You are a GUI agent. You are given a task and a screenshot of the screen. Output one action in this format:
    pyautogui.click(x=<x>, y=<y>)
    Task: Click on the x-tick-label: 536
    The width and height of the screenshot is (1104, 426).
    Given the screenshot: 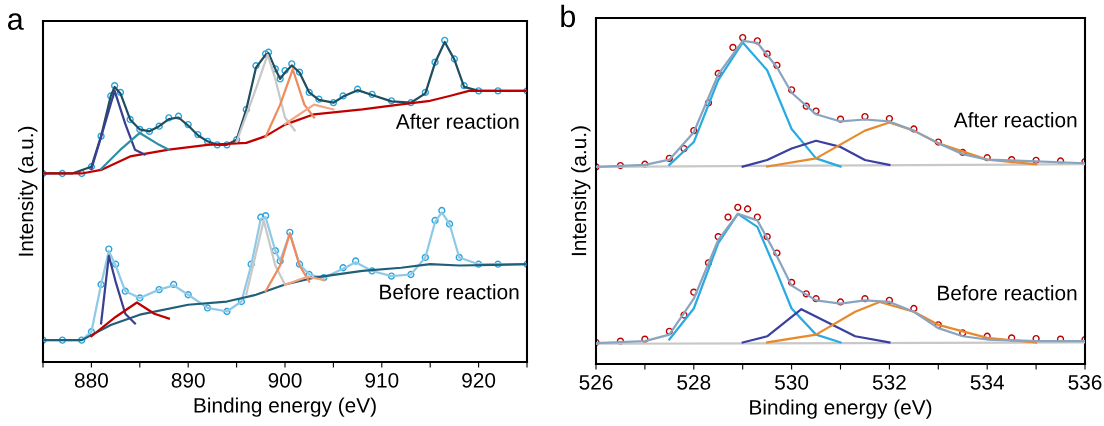 What is the action you would take?
    pyautogui.click(x=1085, y=382)
    